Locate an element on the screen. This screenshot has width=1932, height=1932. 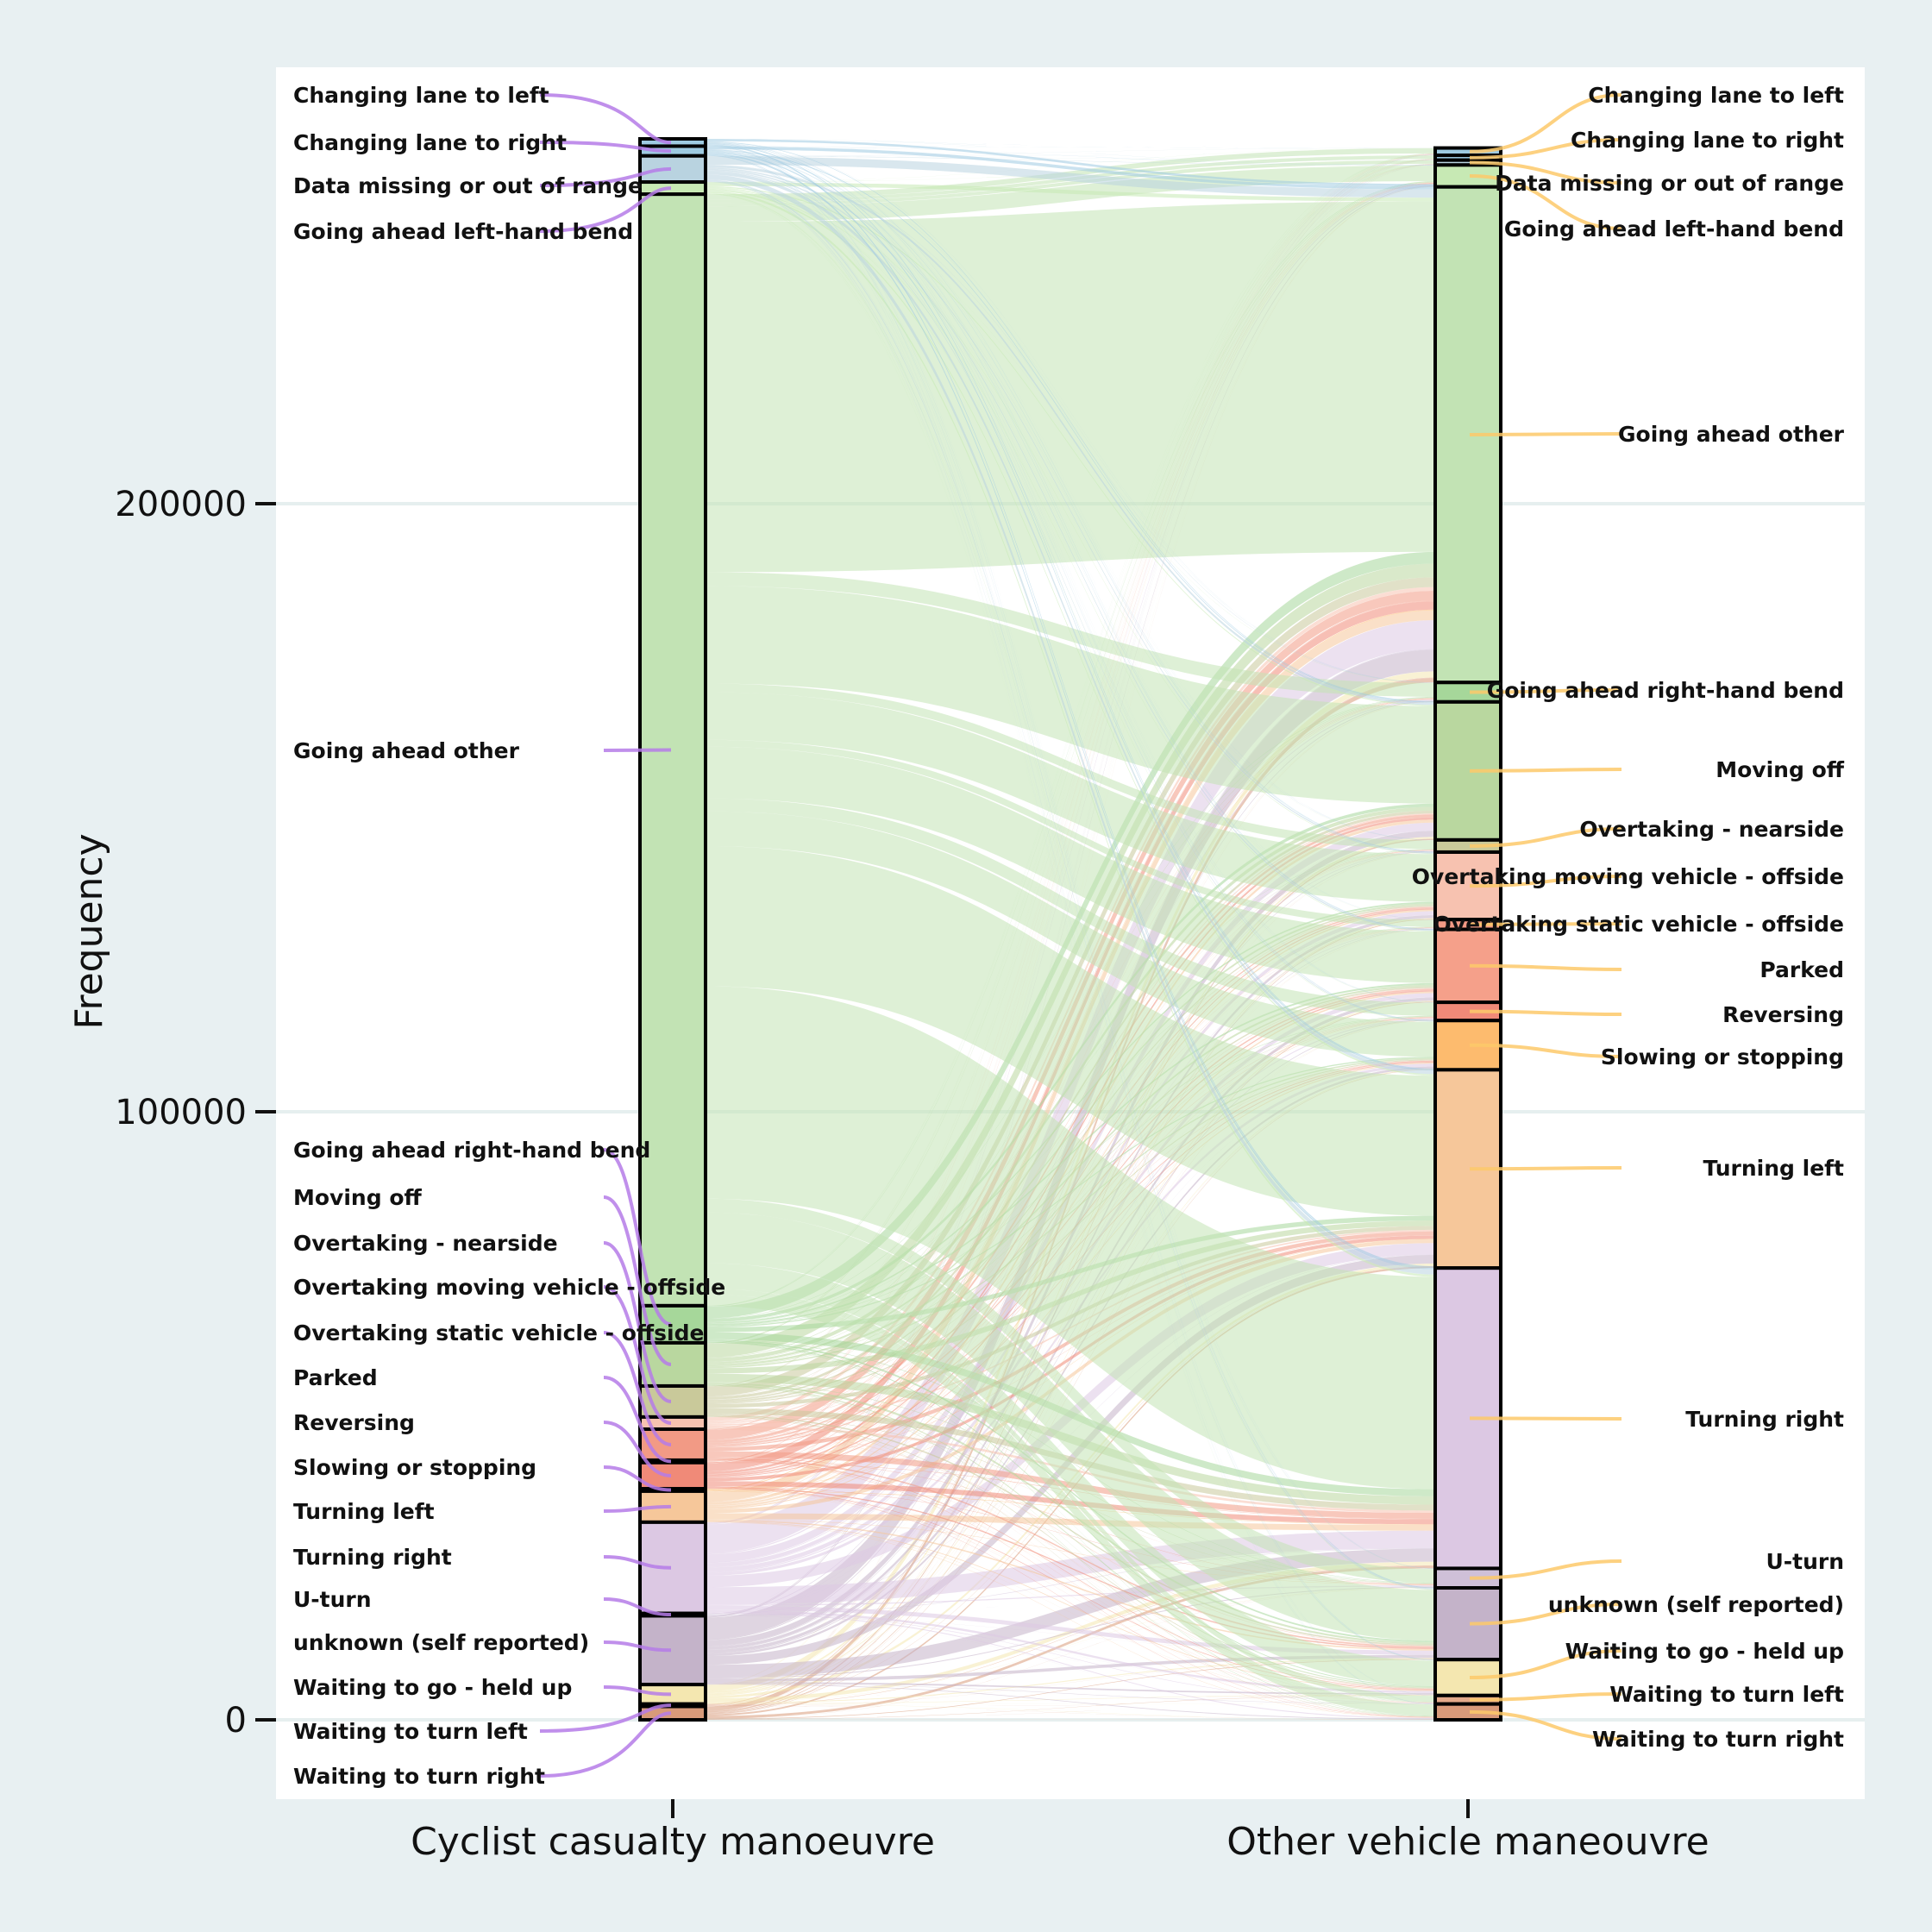
left-stratum-label: Going ahead left-hand bend is located at coordinates (463, 232).